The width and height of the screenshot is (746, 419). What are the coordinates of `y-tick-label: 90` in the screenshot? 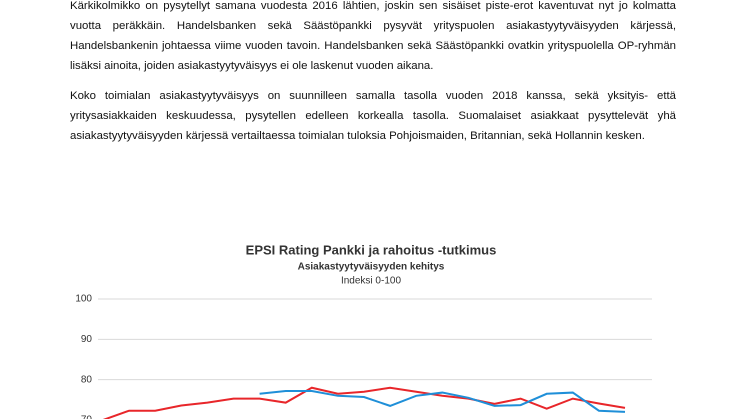 It's located at (87, 339).